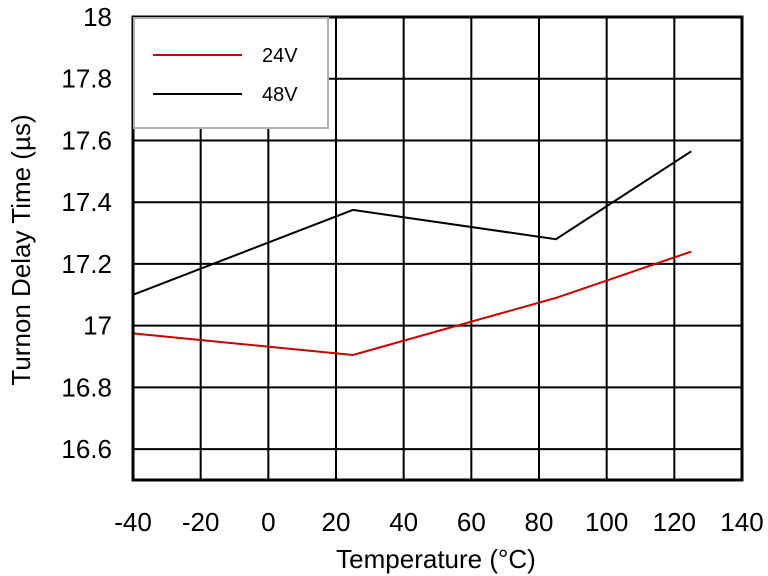 Image resolution: width=768 pixels, height=576 pixels. Describe the element at coordinates (97, 17) in the screenshot. I see `y-tick-label: 18` at that location.